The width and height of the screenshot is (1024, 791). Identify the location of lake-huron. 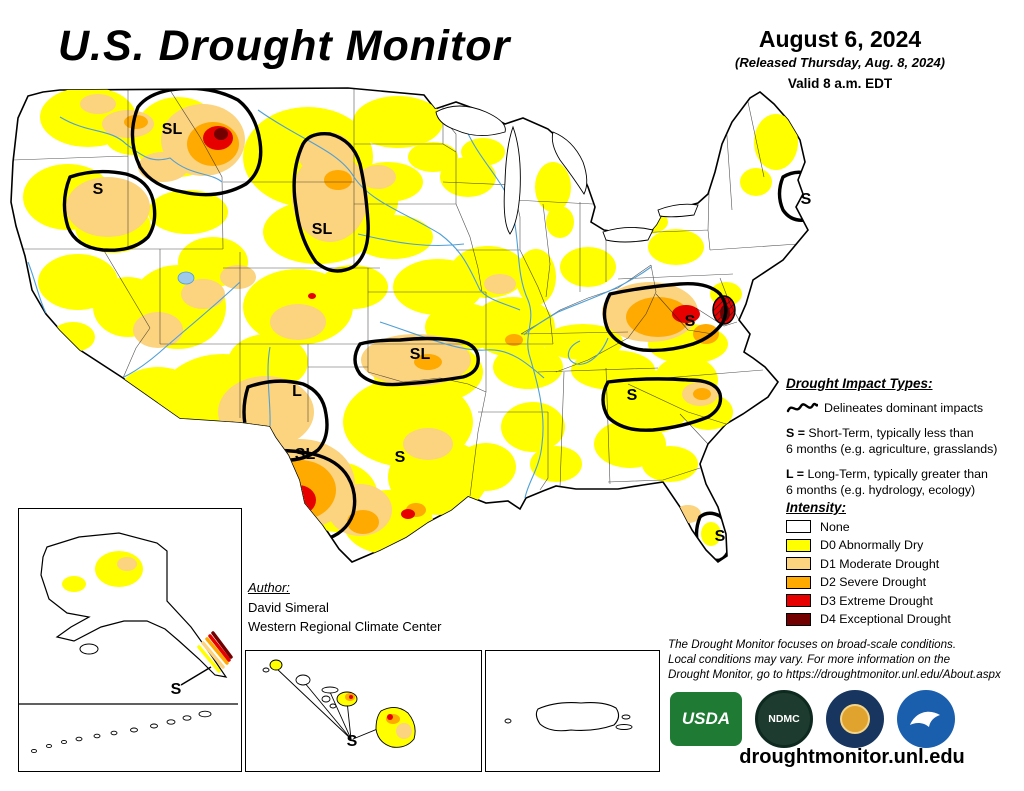
(569, 163).